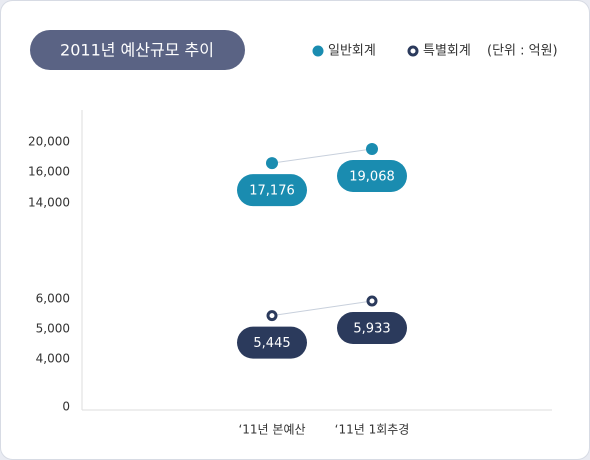  I want to click on legend-label: 특별회계, so click(447, 51).